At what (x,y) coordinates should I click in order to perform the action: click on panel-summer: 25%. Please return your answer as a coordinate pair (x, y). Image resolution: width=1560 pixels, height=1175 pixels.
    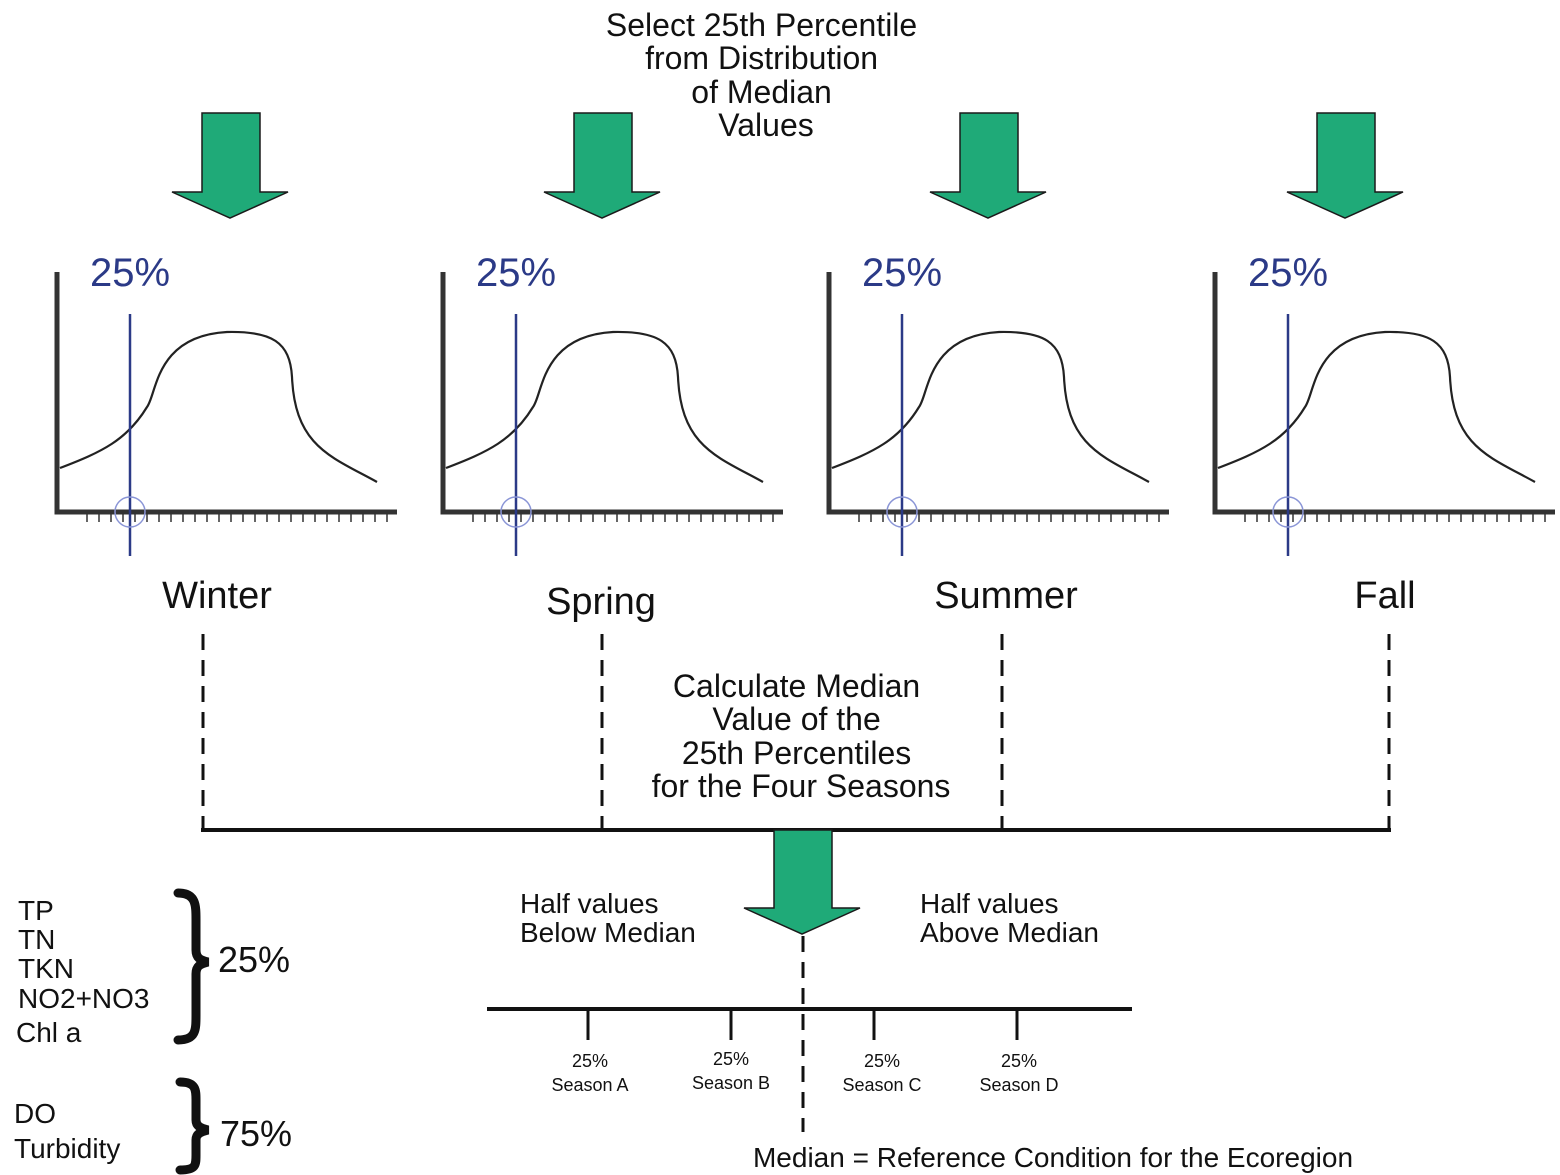
    Looking at the image, I should click on (999, 403).